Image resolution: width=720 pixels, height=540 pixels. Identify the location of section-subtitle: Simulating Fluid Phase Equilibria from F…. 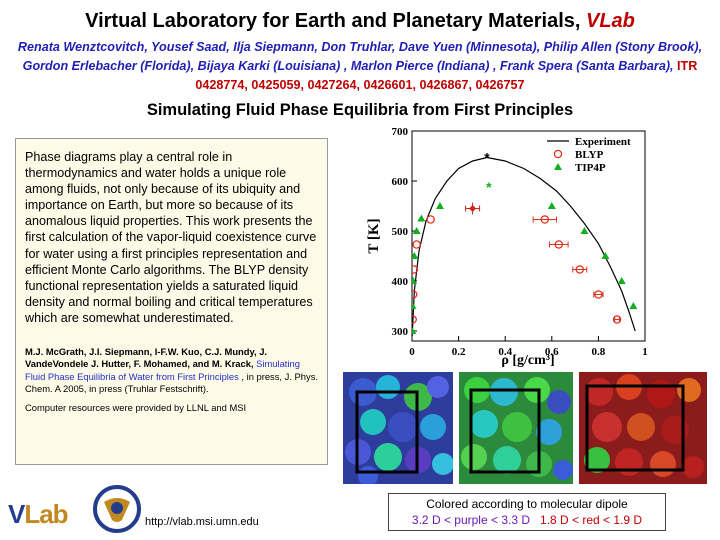
(360, 110).